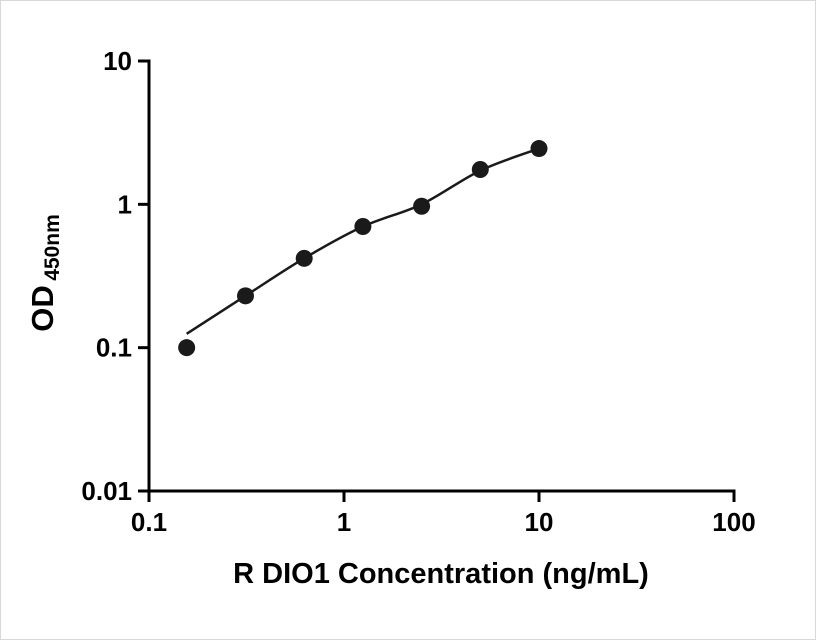 The image size is (816, 640). What do you see at coordinates (441, 574) in the screenshot?
I see `x-axis-title: R DIO1 Concentration (ng/mL)` at bounding box center [441, 574].